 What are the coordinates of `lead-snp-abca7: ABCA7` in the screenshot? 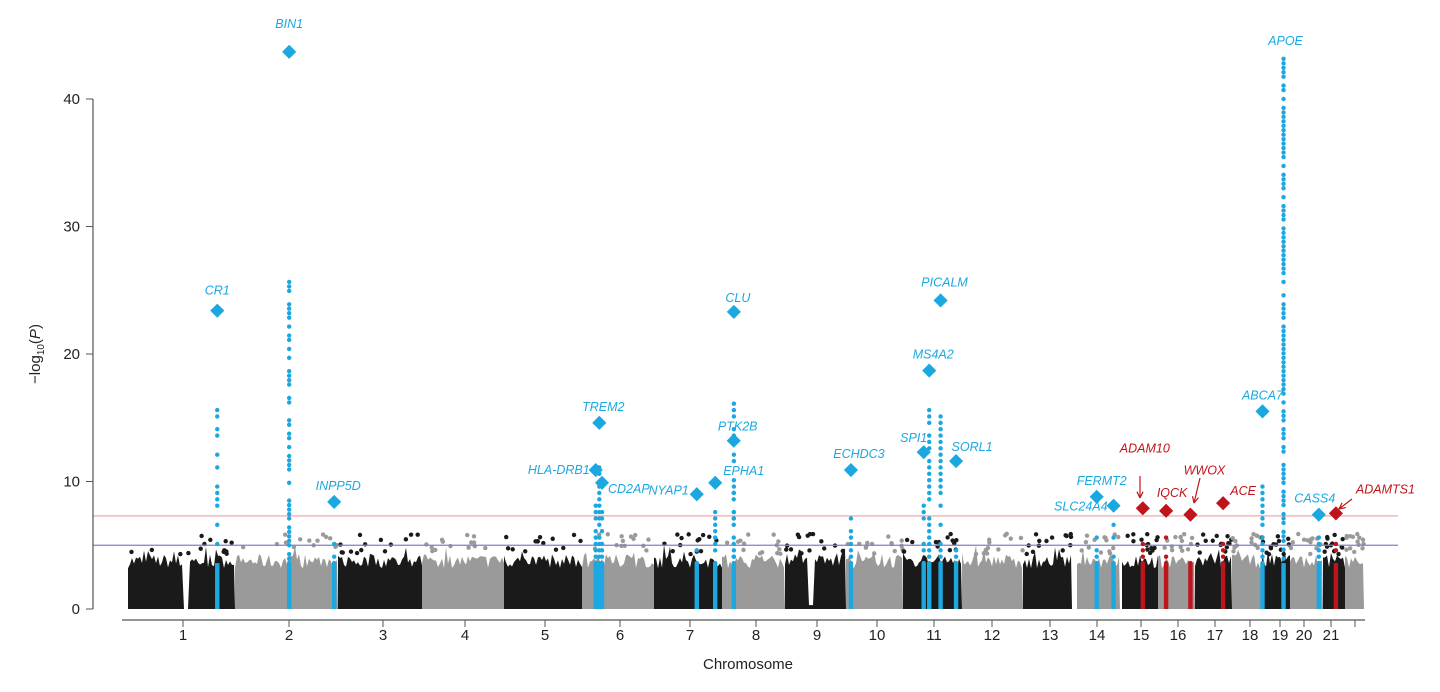 It's located at (1262, 403).